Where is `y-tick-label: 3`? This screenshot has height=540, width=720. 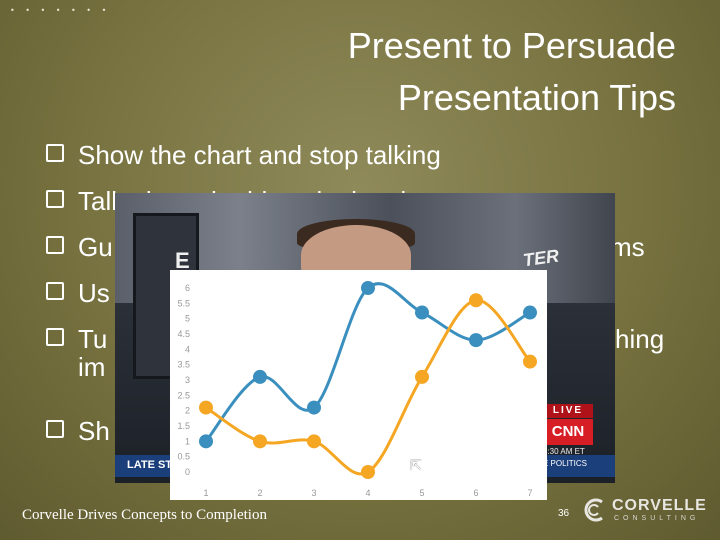 y-tick-label: 3 is located at coordinates (187, 380).